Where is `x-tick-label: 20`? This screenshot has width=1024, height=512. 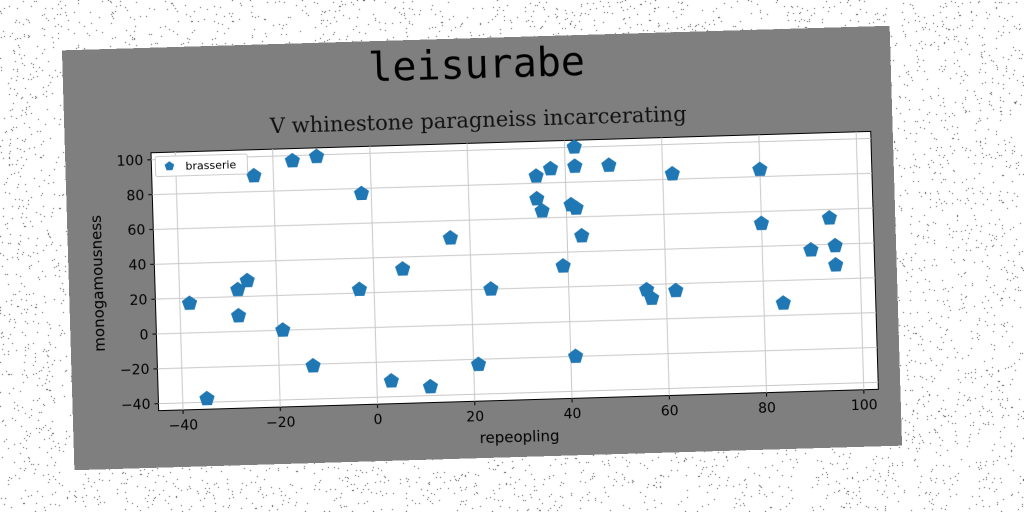 x-tick-label: 20 is located at coordinates (475, 417).